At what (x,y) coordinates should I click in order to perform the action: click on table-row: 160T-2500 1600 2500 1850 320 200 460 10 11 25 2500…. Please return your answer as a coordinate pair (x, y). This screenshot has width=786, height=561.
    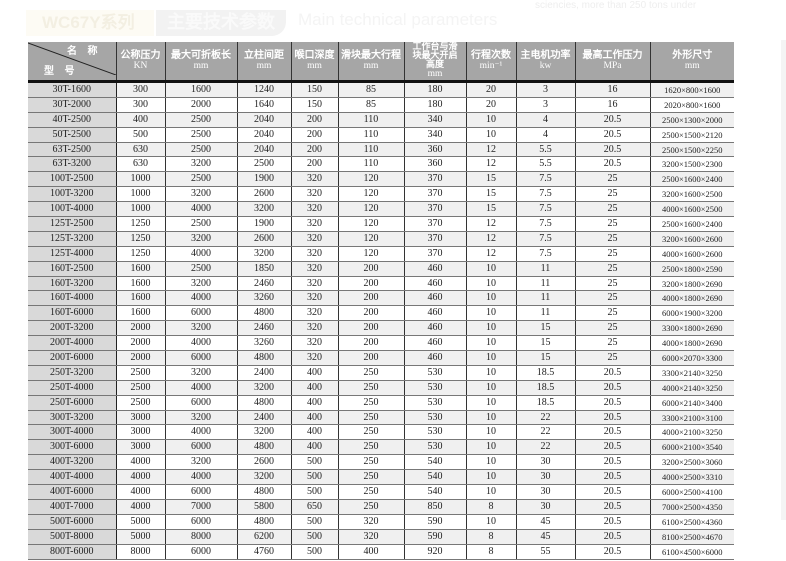
    Looking at the image, I should click on (381, 269).